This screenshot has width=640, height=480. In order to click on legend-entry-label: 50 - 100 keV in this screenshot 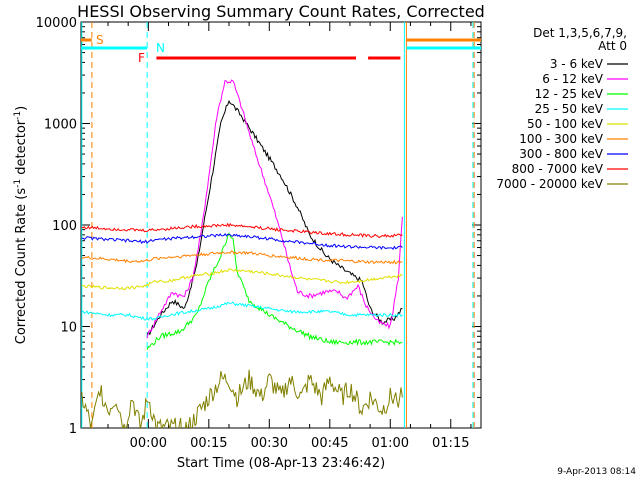, I will do `click(565, 124)`.